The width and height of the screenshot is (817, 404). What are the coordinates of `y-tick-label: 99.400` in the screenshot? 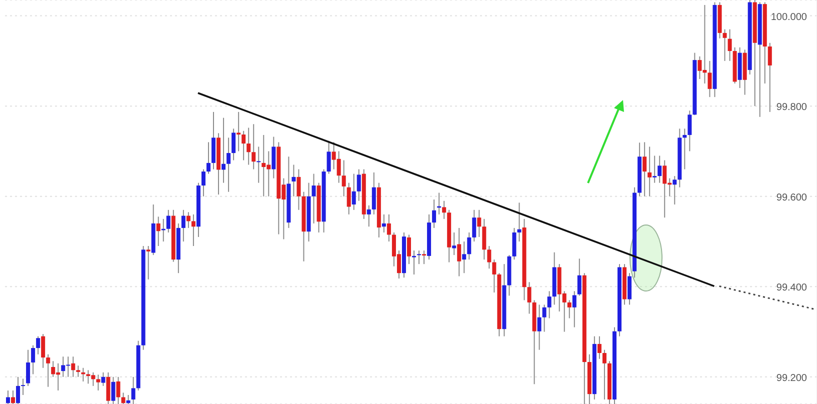 It's located at (792, 288).